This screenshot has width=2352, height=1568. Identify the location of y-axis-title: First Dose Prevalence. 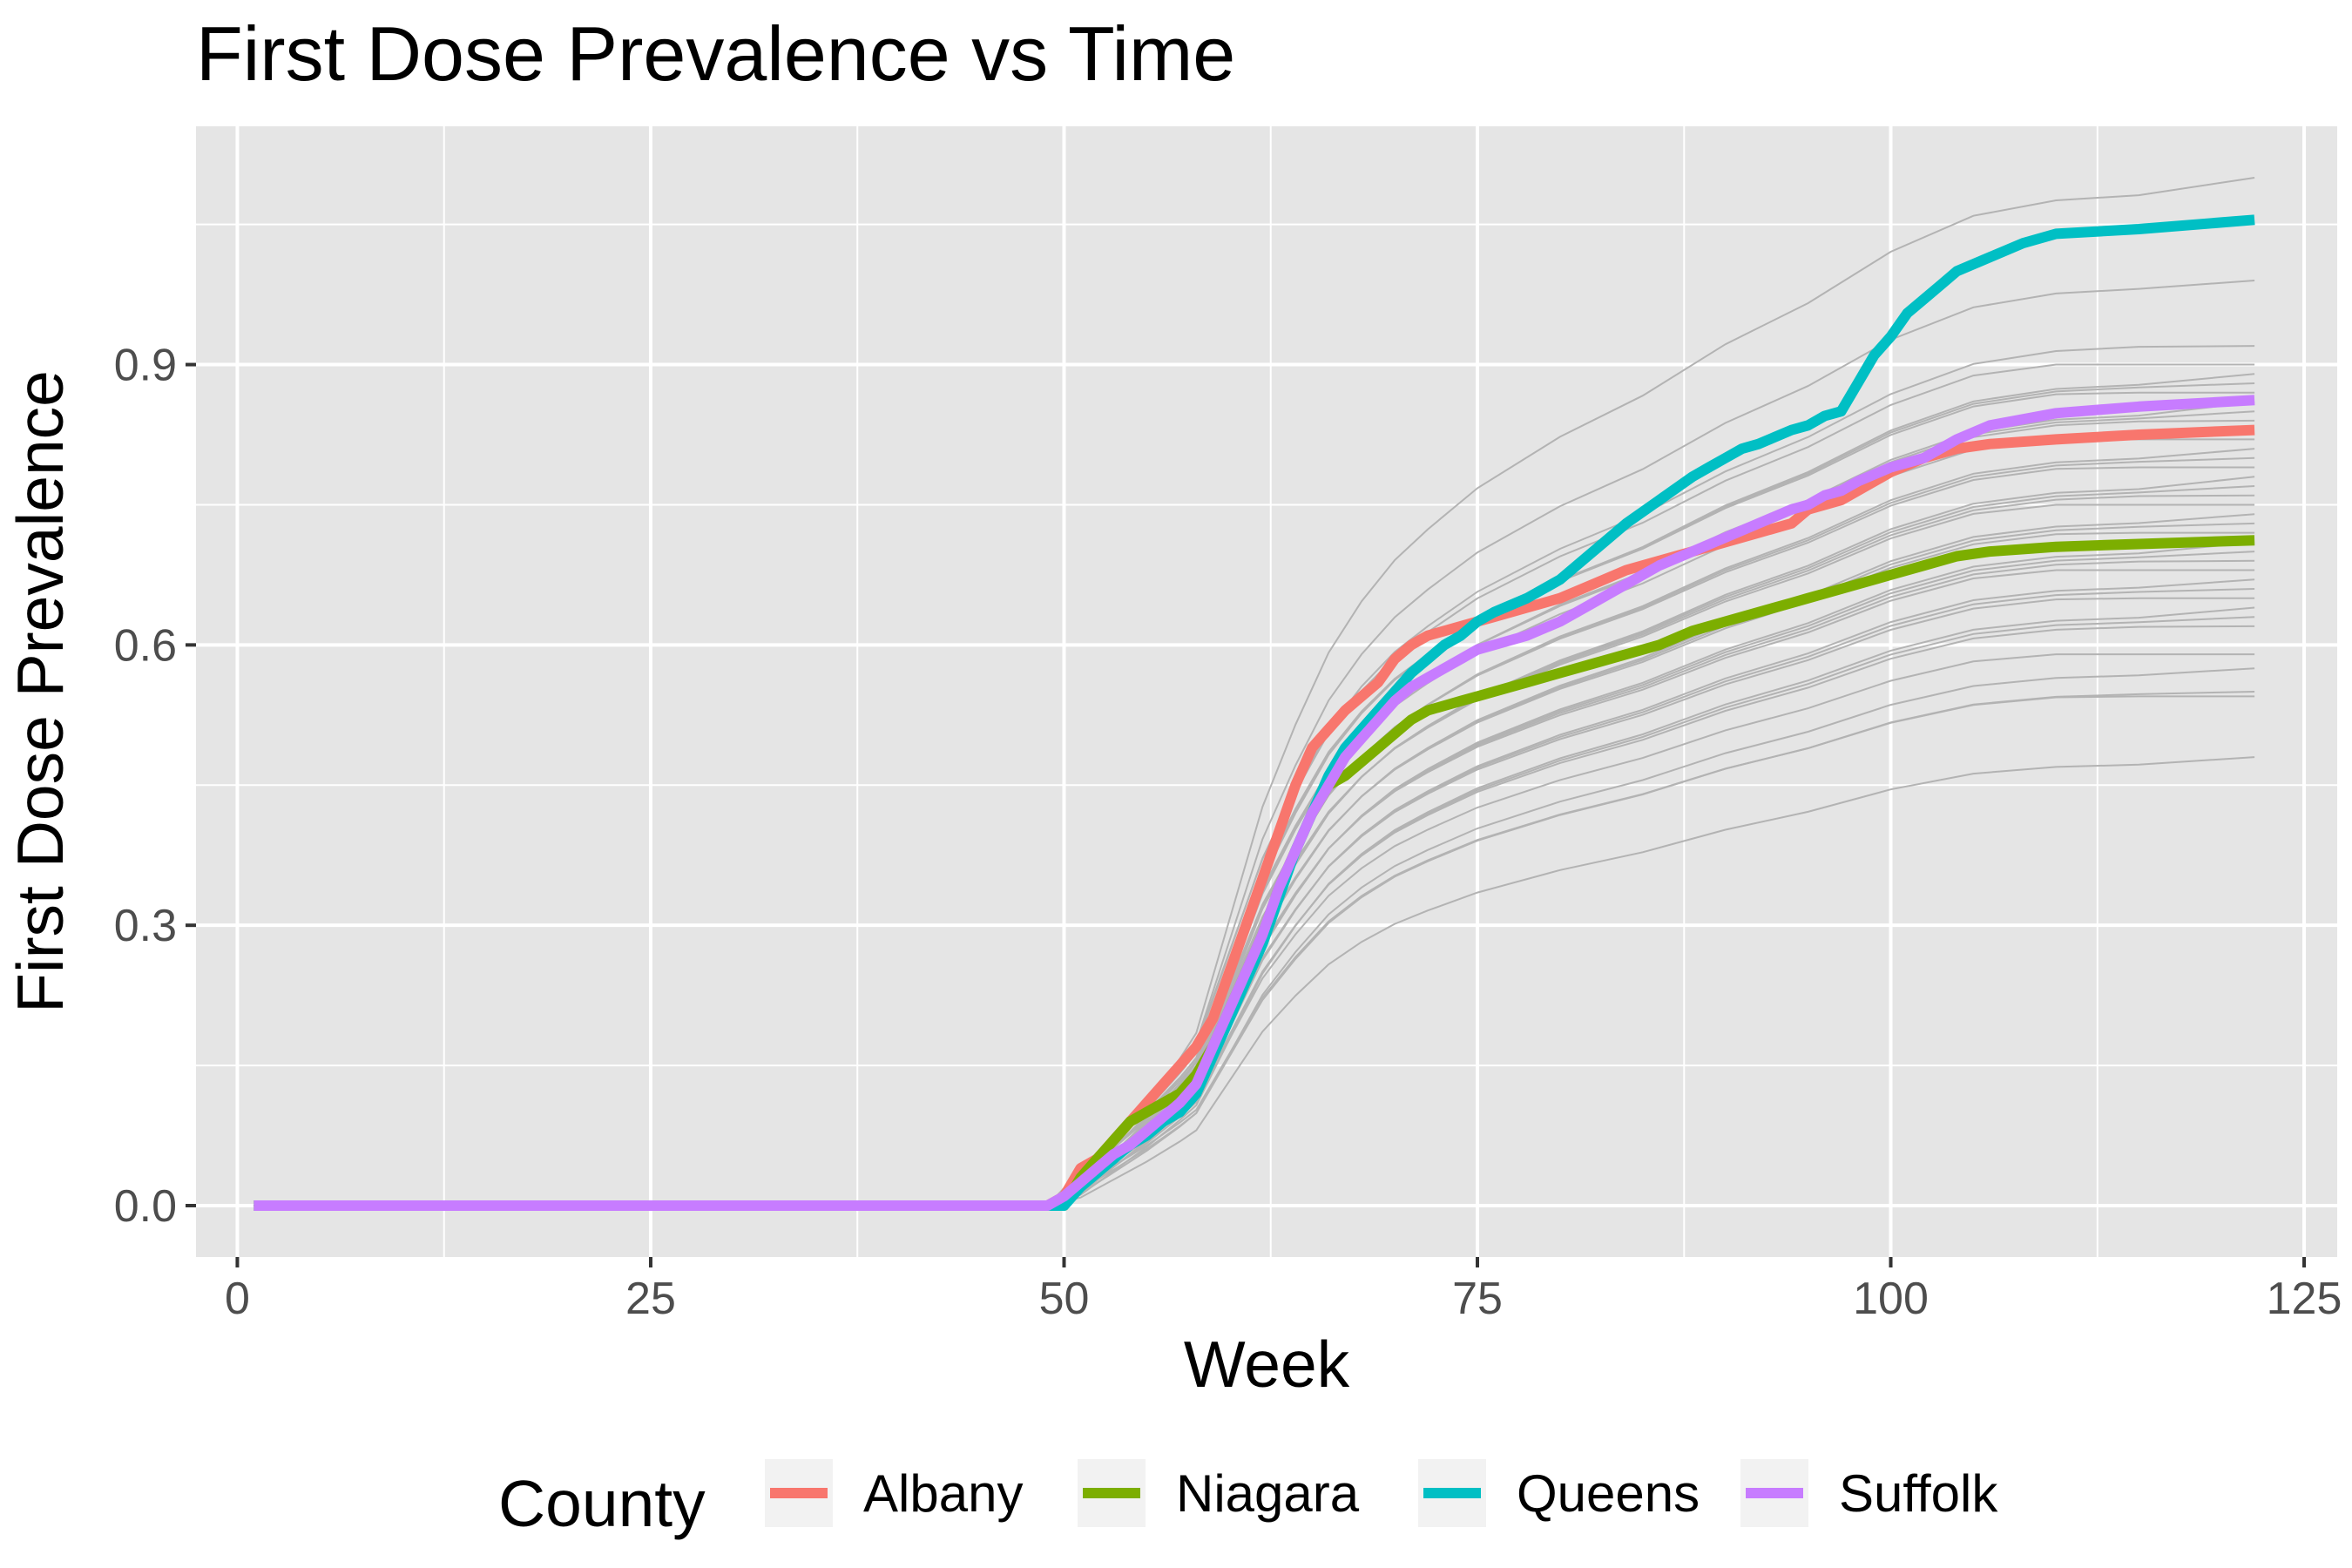
(40, 692).